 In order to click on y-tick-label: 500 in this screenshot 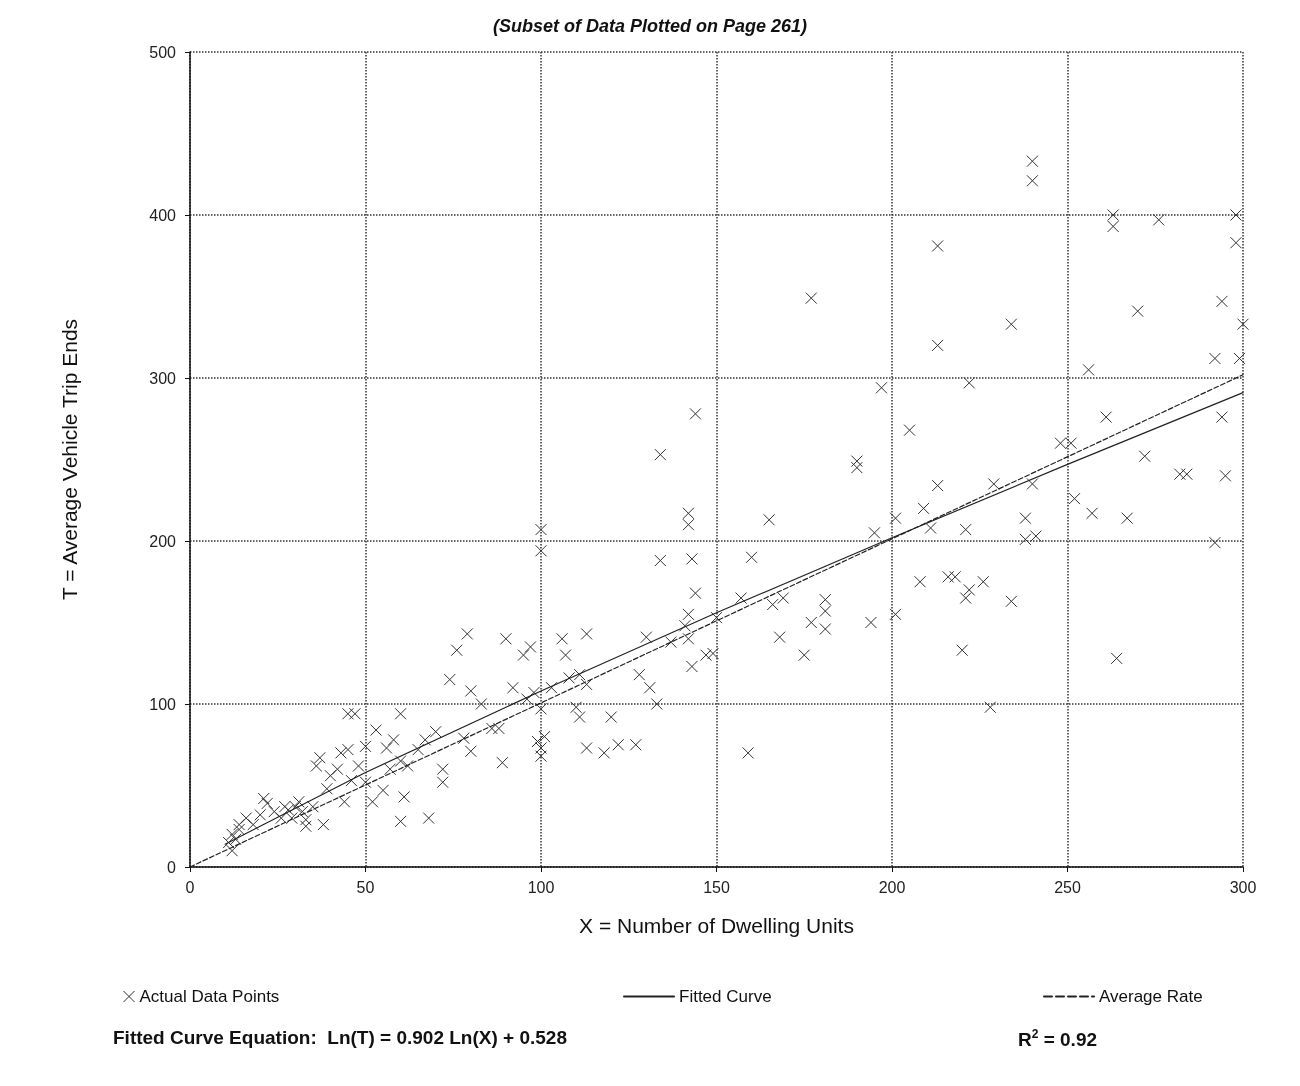, I will do `click(163, 52)`.